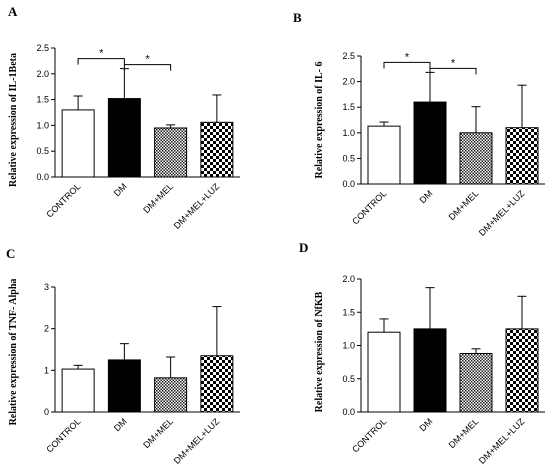 This screenshot has height=475, width=550. Describe the element at coordinates (46, 287) in the screenshot. I see `y-tick-label: 3` at that location.